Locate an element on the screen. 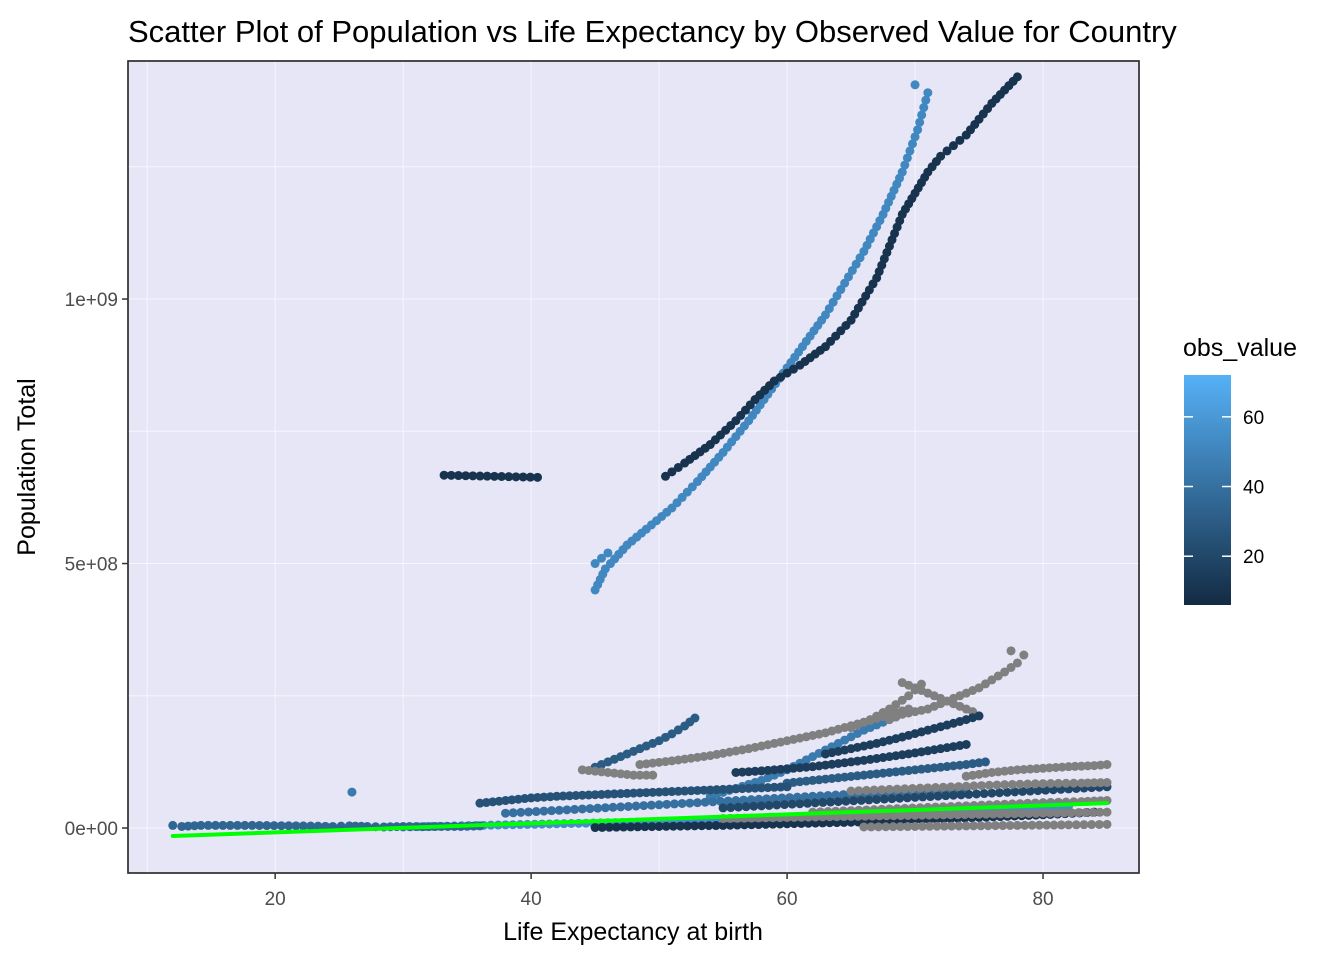 This screenshot has width=1344, height=960. trend-line-group is located at coordinates (640, 819).